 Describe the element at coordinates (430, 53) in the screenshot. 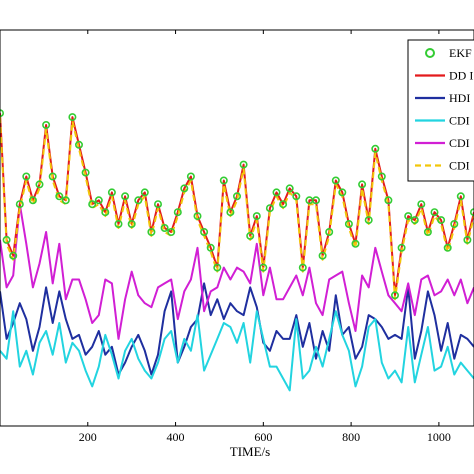

I see `legend-marker` at that location.